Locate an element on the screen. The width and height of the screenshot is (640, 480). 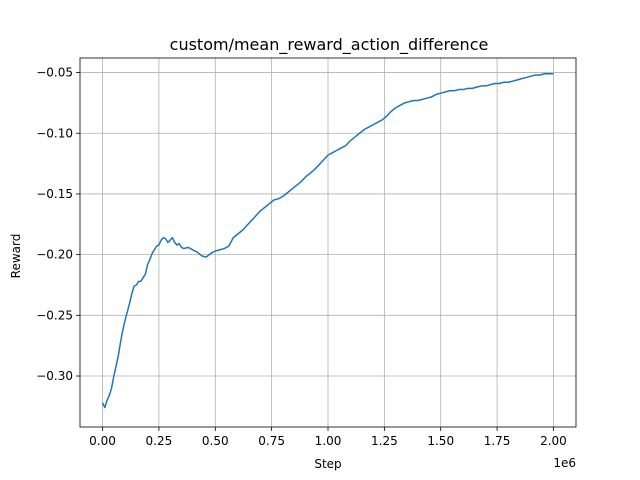
x-axis-offset-label: 1e6 is located at coordinates (564, 463).